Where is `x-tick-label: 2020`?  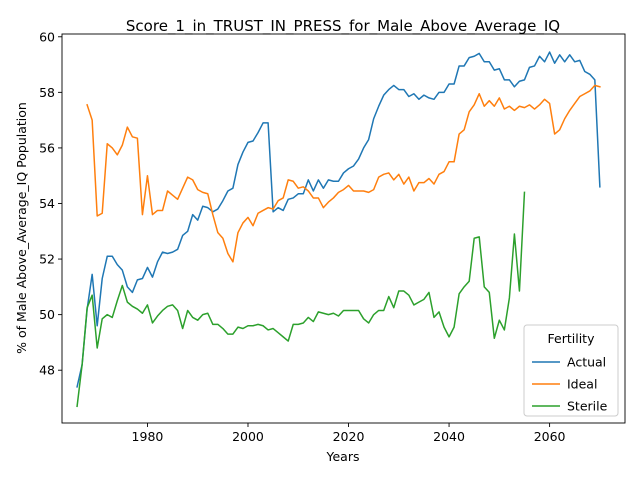 x-tick-label: 2020 is located at coordinates (349, 436).